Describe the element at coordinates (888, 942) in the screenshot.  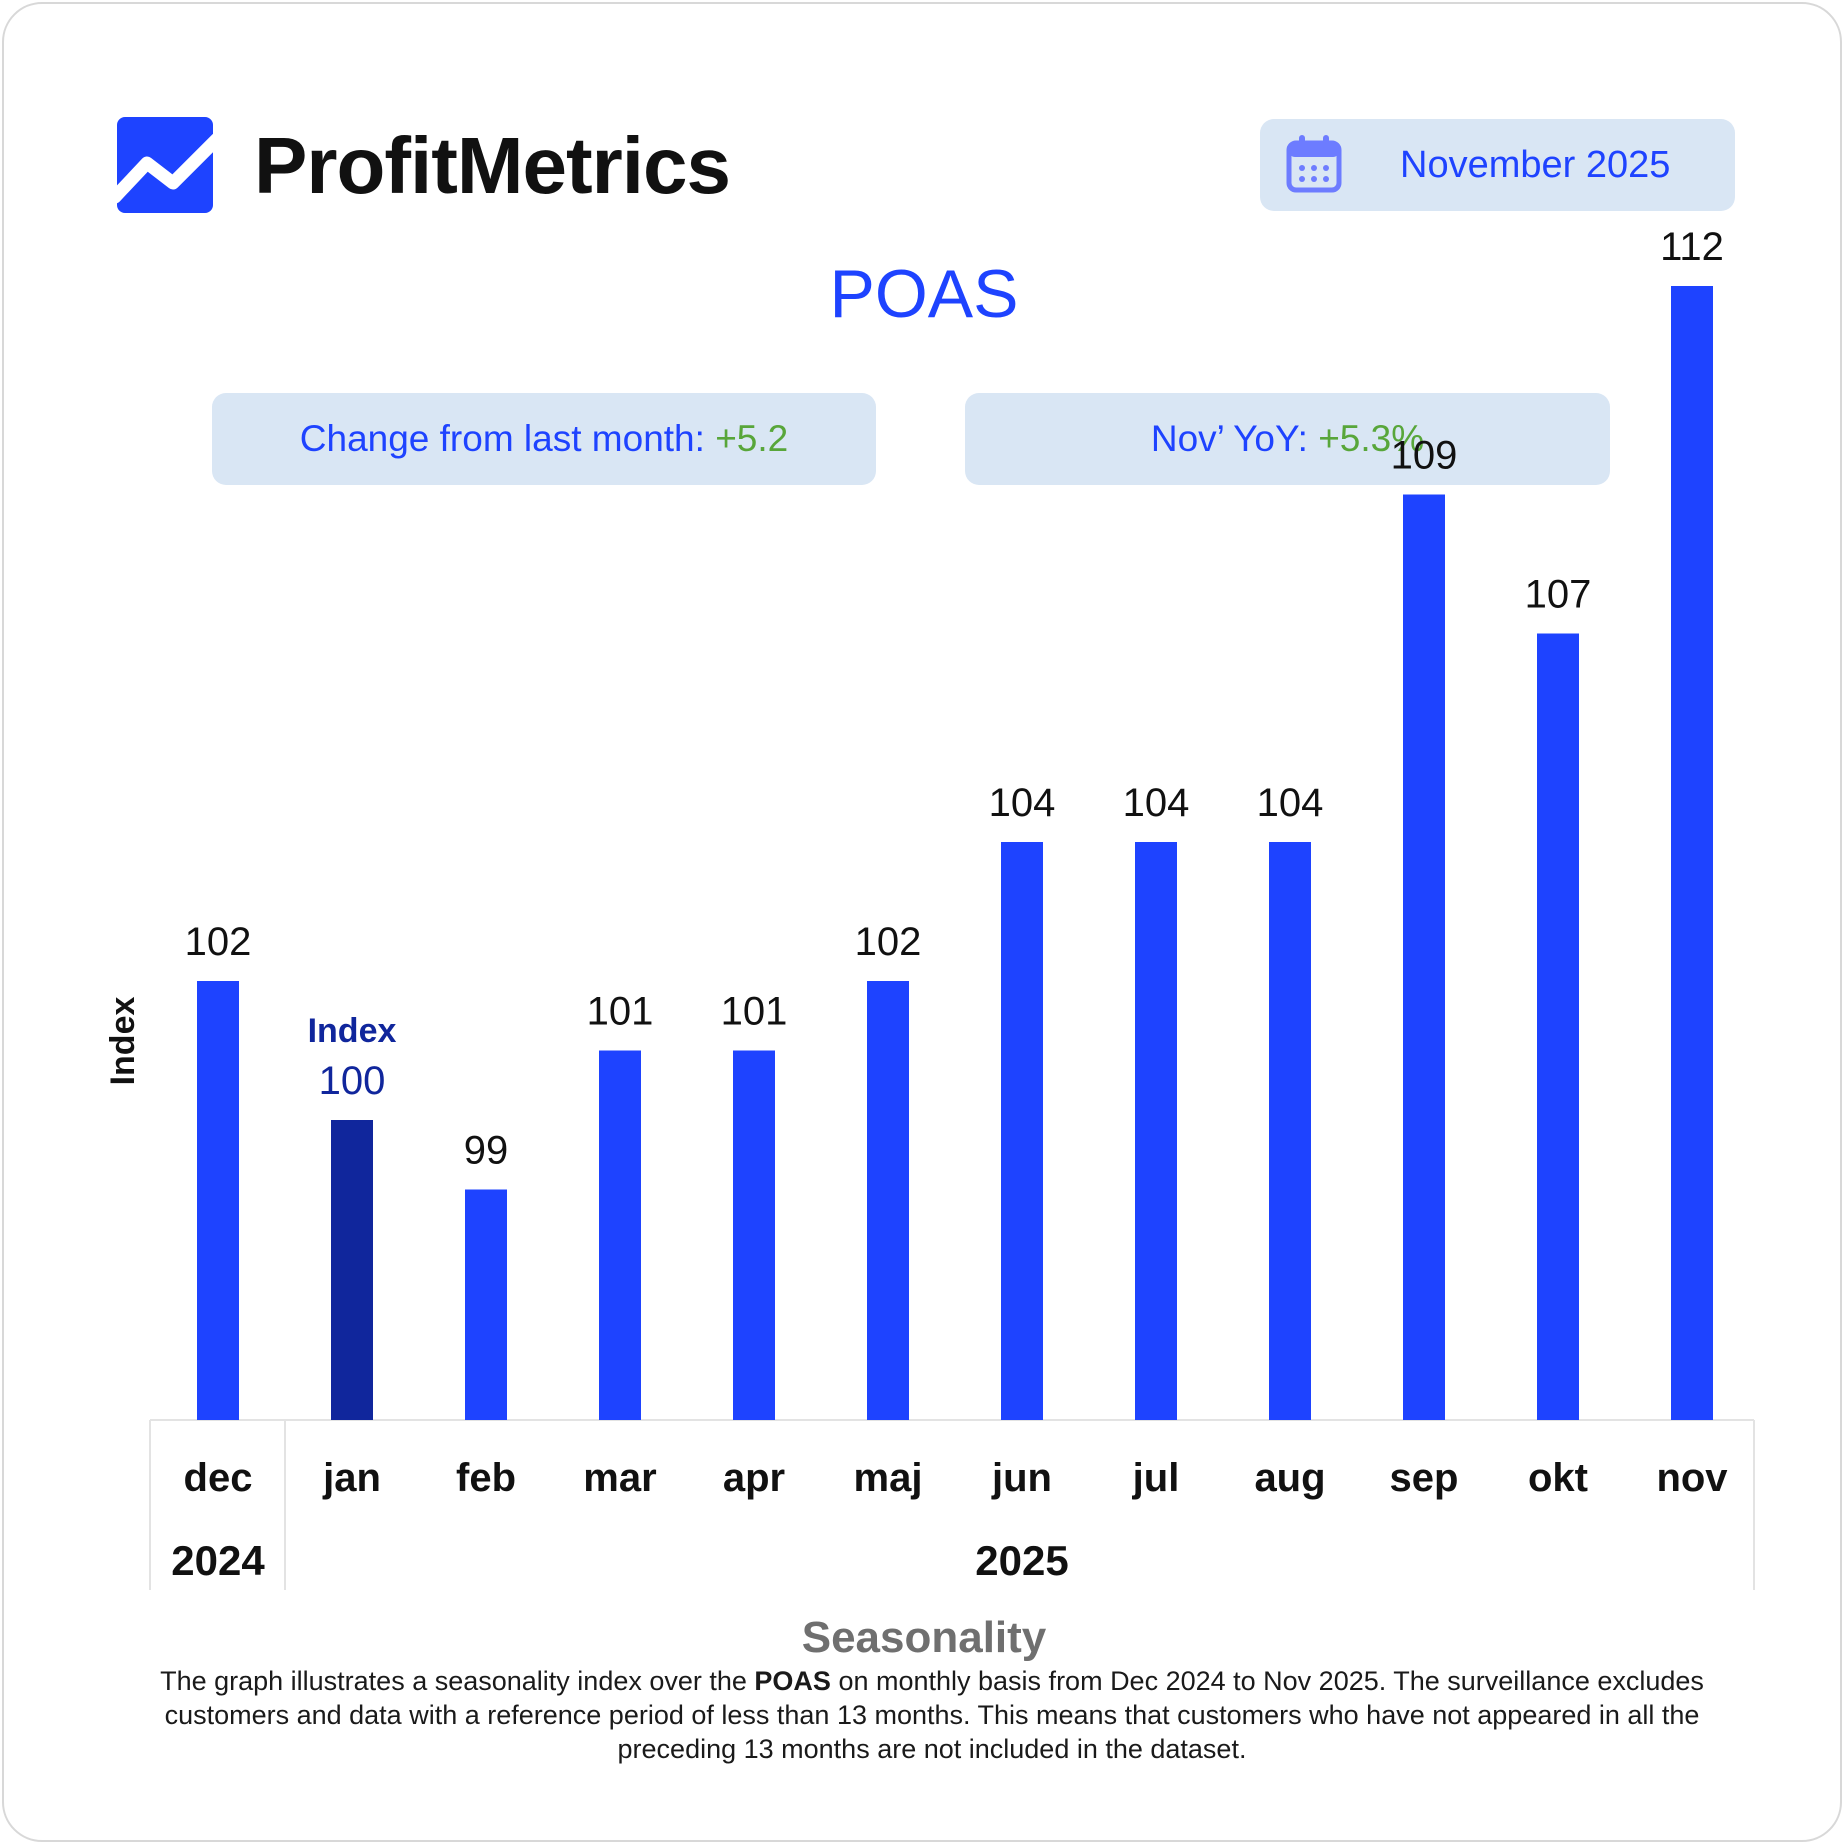
I see `data-label-maj: 102` at that location.